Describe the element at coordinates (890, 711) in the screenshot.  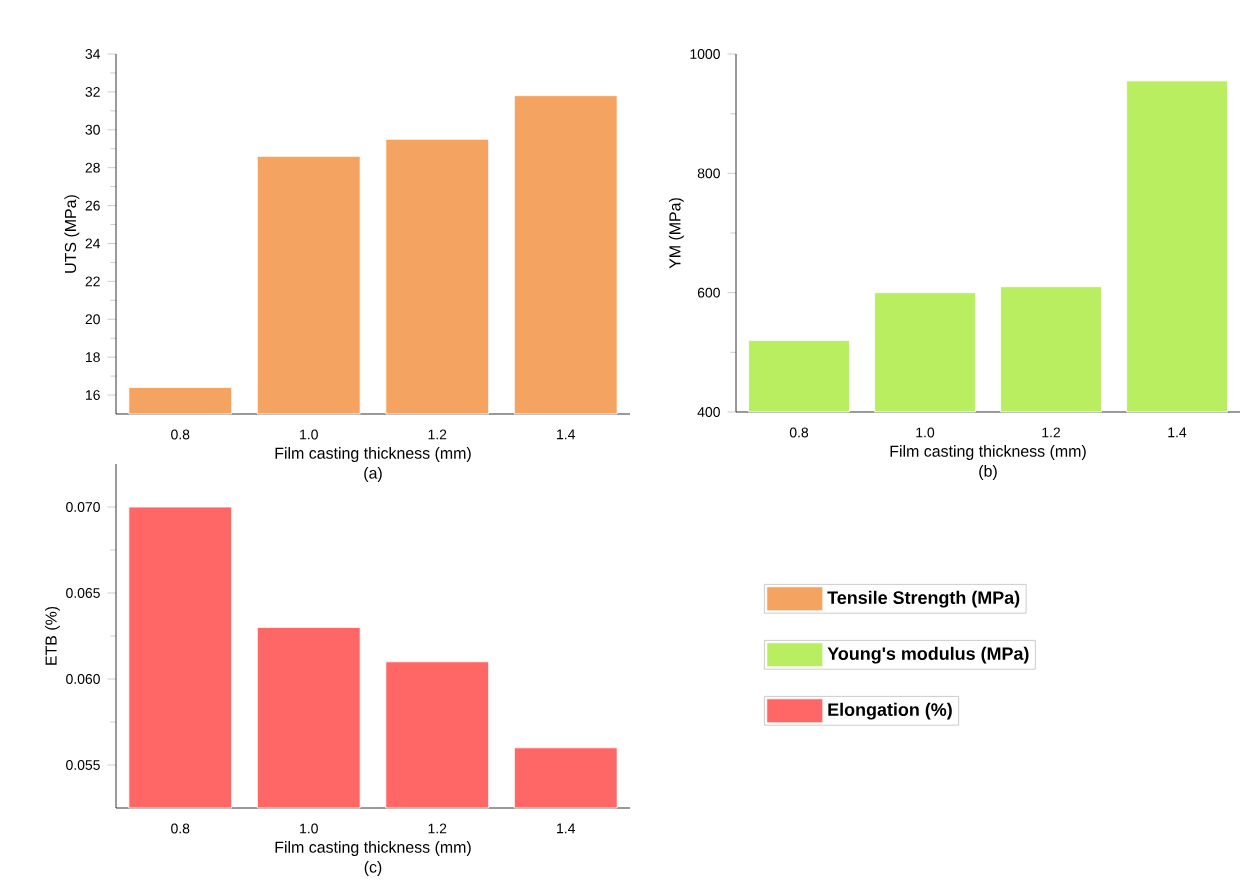
I see `legend-label: Elongation (%)` at that location.